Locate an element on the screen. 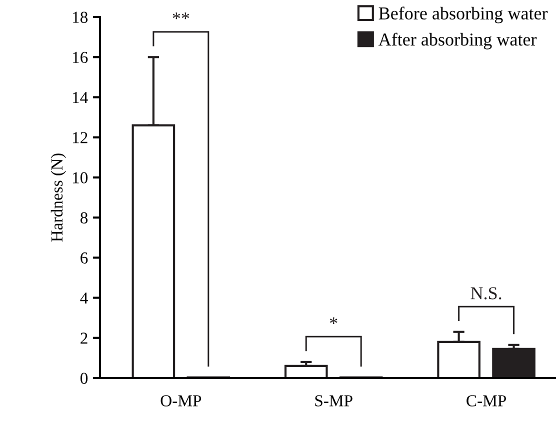  y-tick-label: 4 is located at coordinates (84, 298).